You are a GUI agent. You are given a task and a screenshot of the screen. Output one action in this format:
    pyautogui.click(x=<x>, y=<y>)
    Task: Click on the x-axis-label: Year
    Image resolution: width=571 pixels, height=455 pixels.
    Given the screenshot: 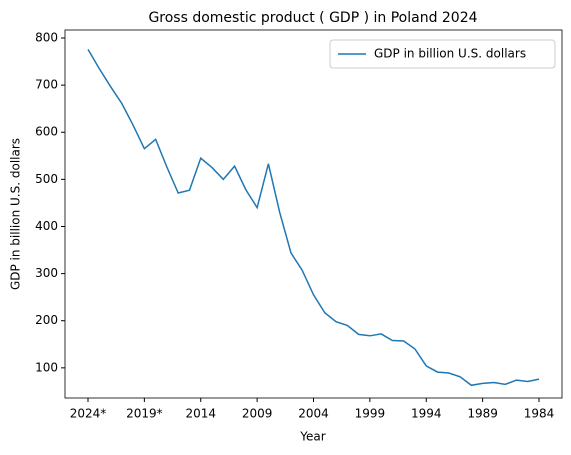 What is the action you would take?
    pyautogui.click(x=312, y=437)
    